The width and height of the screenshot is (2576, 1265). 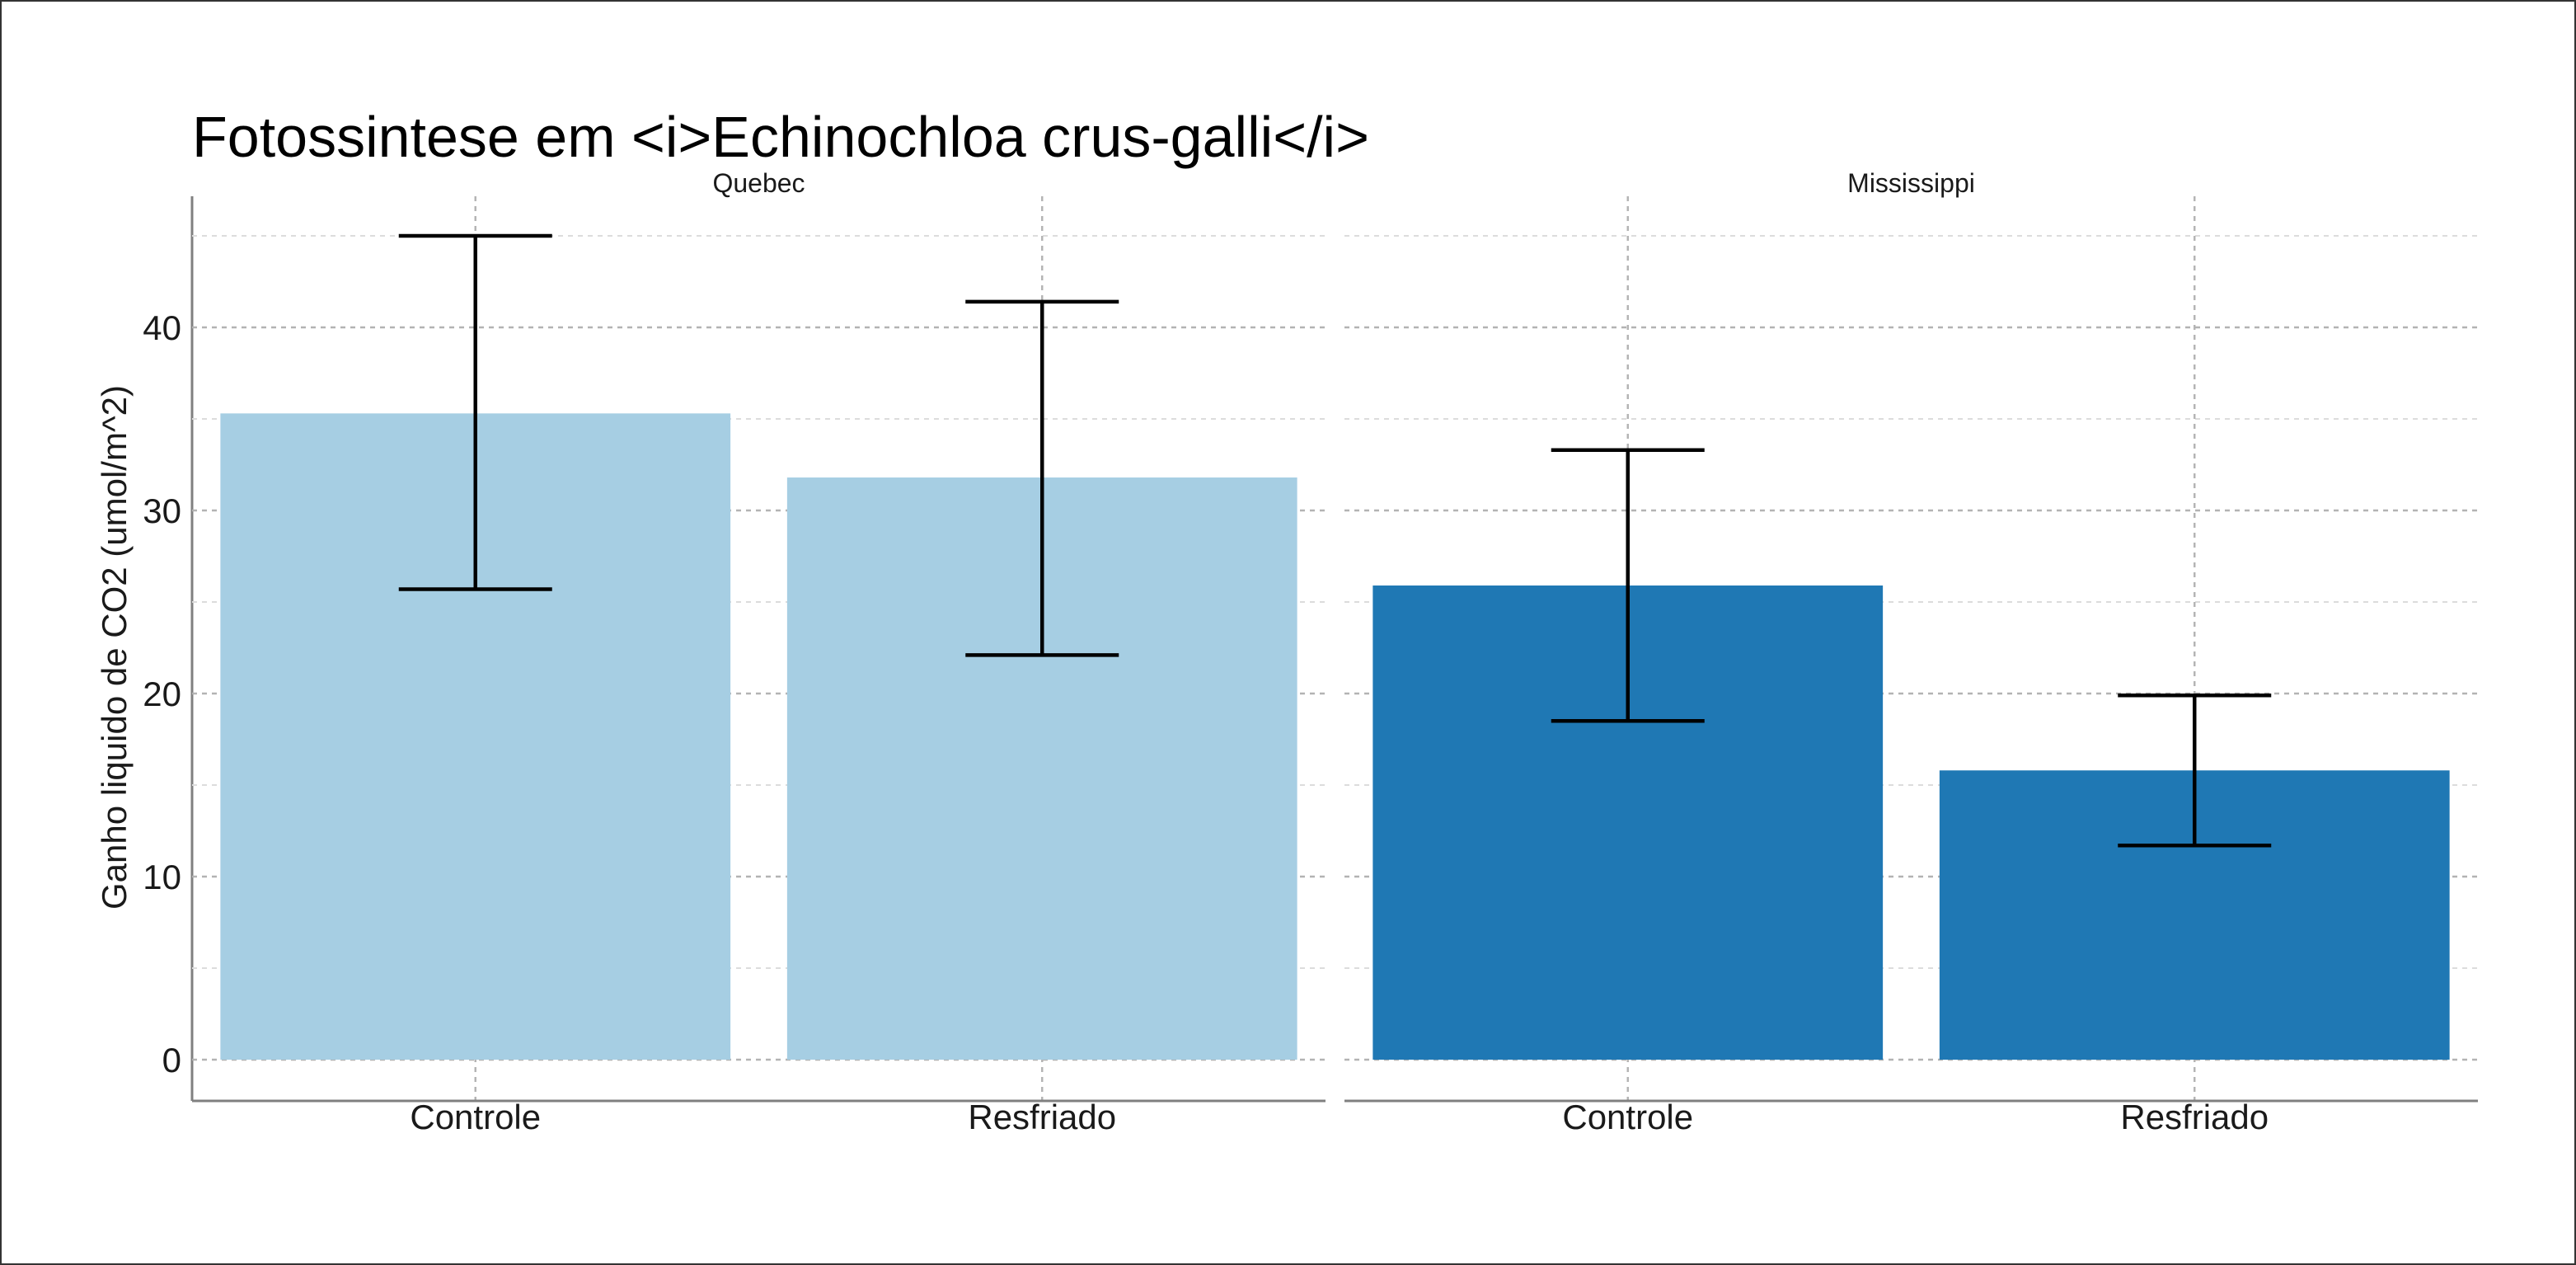 What do you see at coordinates (162, 694) in the screenshot?
I see `y-tick-label: 20` at bounding box center [162, 694].